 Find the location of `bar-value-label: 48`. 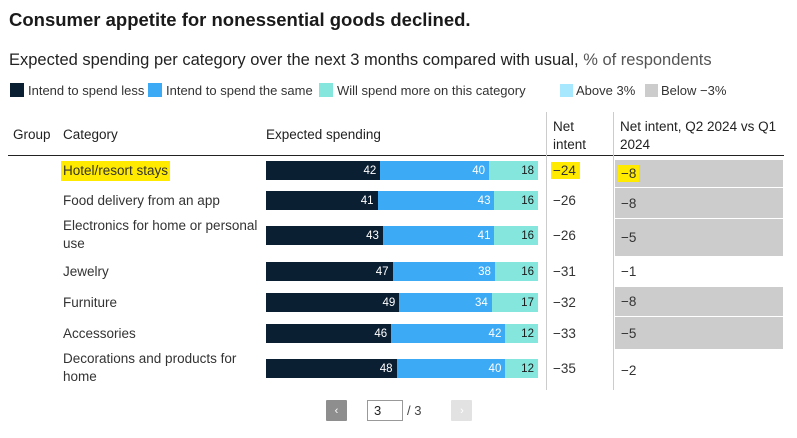

bar-value-label: 48 is located at coordinates (386, 368).